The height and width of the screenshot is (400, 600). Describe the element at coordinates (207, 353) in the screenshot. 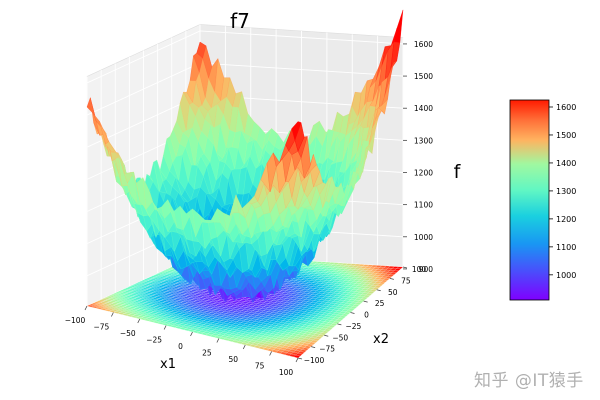

I see `x-tick-label: 25` at that location.